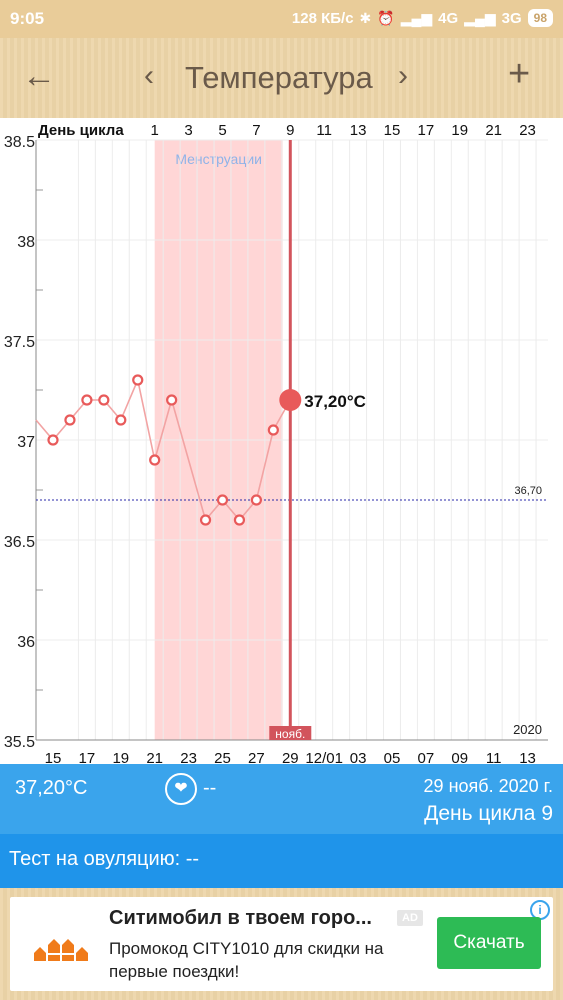 The image size is (563, 1000). What do you see at coordinates (154, 757) in the screenshot?
I see `x-tick-label: 21` at bounding box center [154, 757].